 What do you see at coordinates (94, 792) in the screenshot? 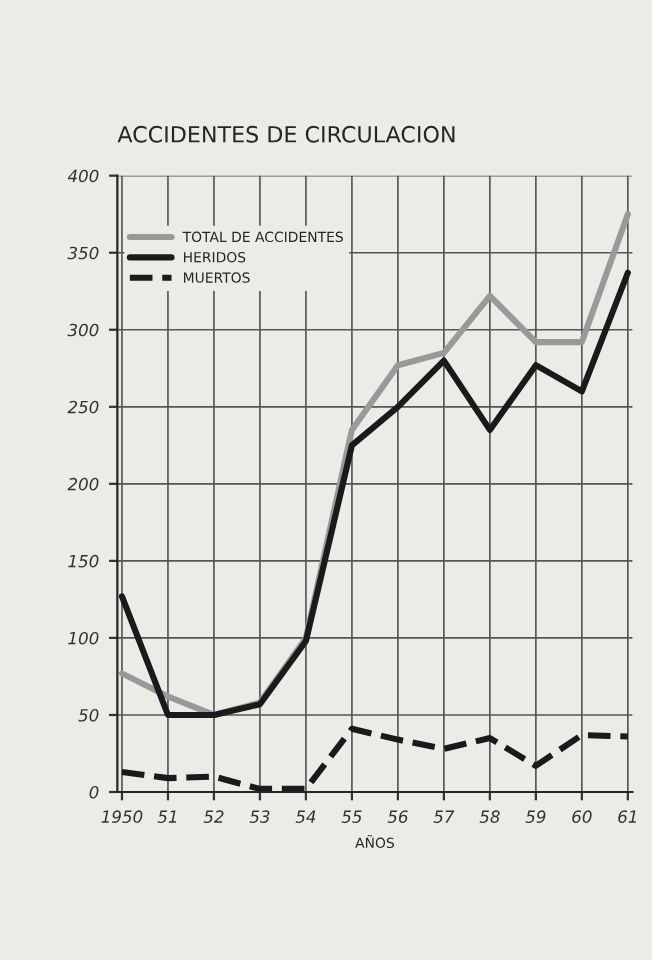
I see `y-tick-label: 0` at bounding box center [94, 792].